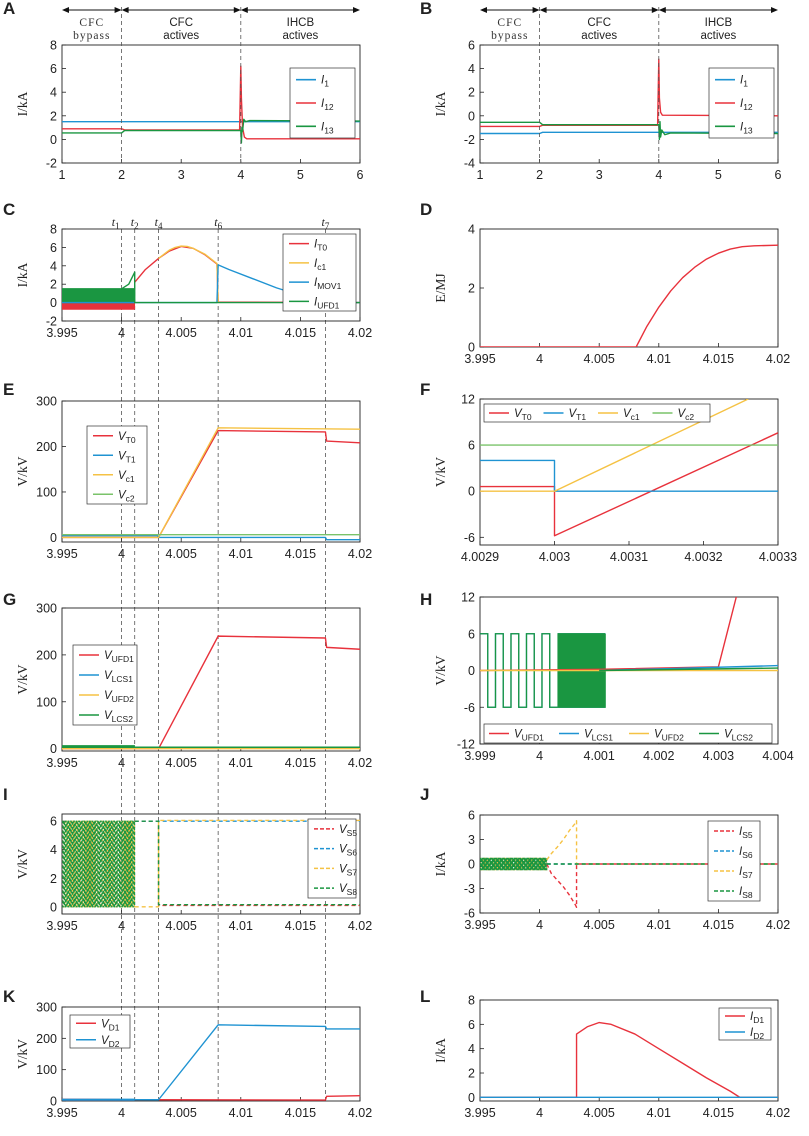 Image resolution: width=809 pixels, height=1136 pixels. I want to click on series-line-t0, so click(629, 484).